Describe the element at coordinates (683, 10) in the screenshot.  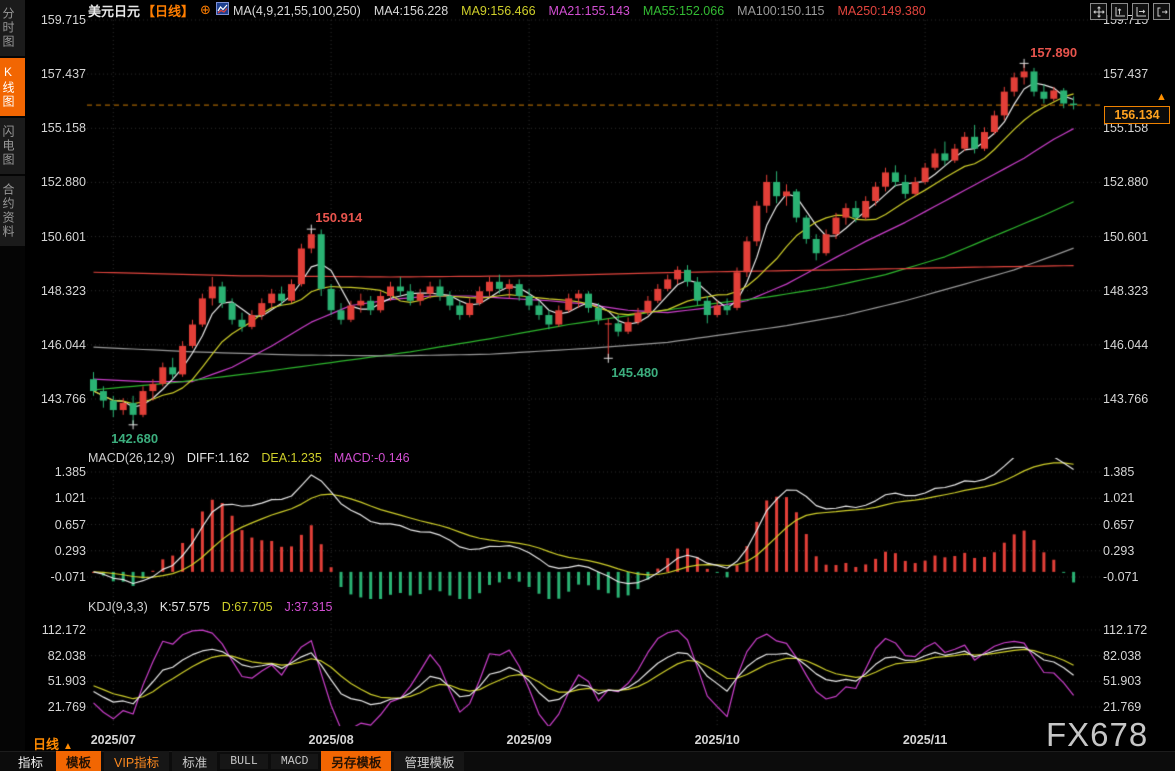
I see `ma55-value: MA55:152.066` at that location.